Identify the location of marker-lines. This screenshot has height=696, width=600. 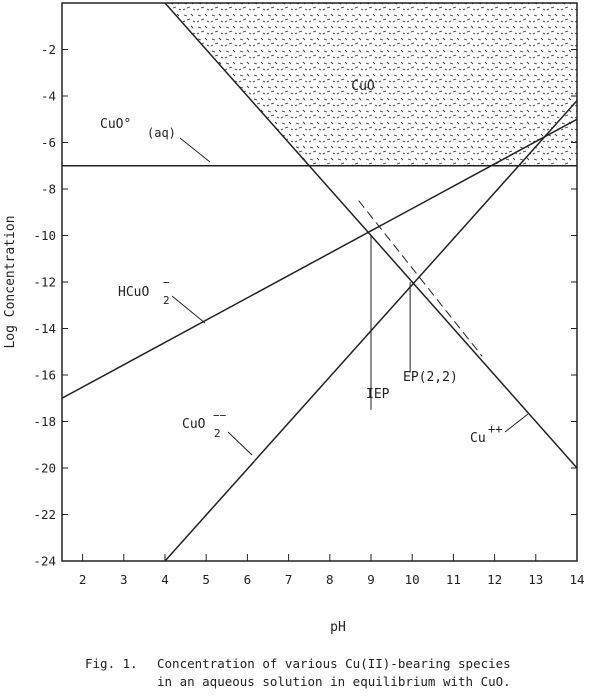
(390, 322).